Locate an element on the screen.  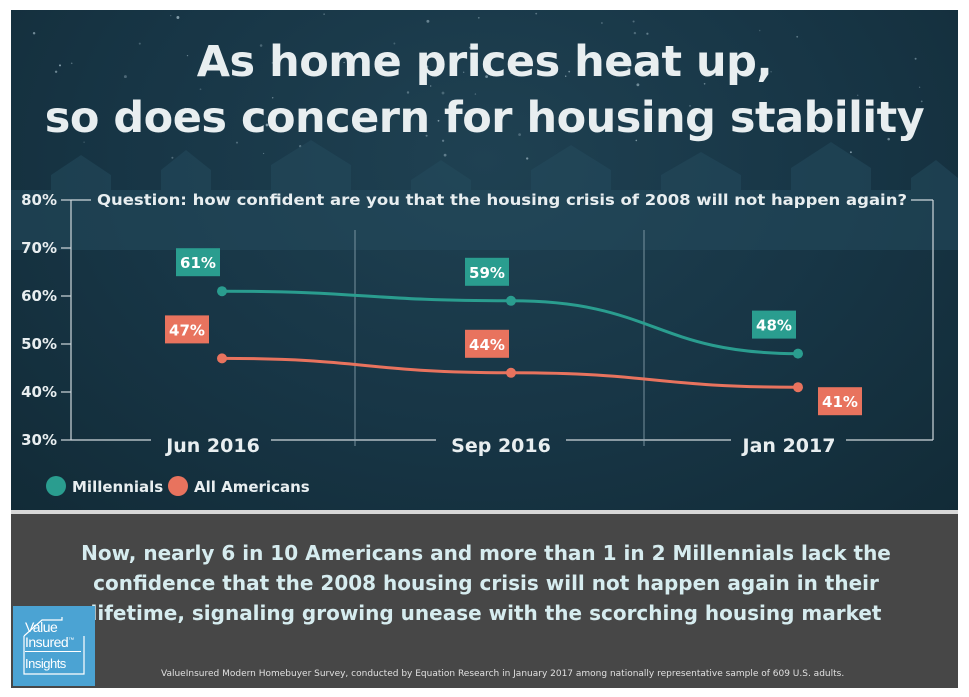
y-tick-label: 60% is located at coordinates (39, 296).